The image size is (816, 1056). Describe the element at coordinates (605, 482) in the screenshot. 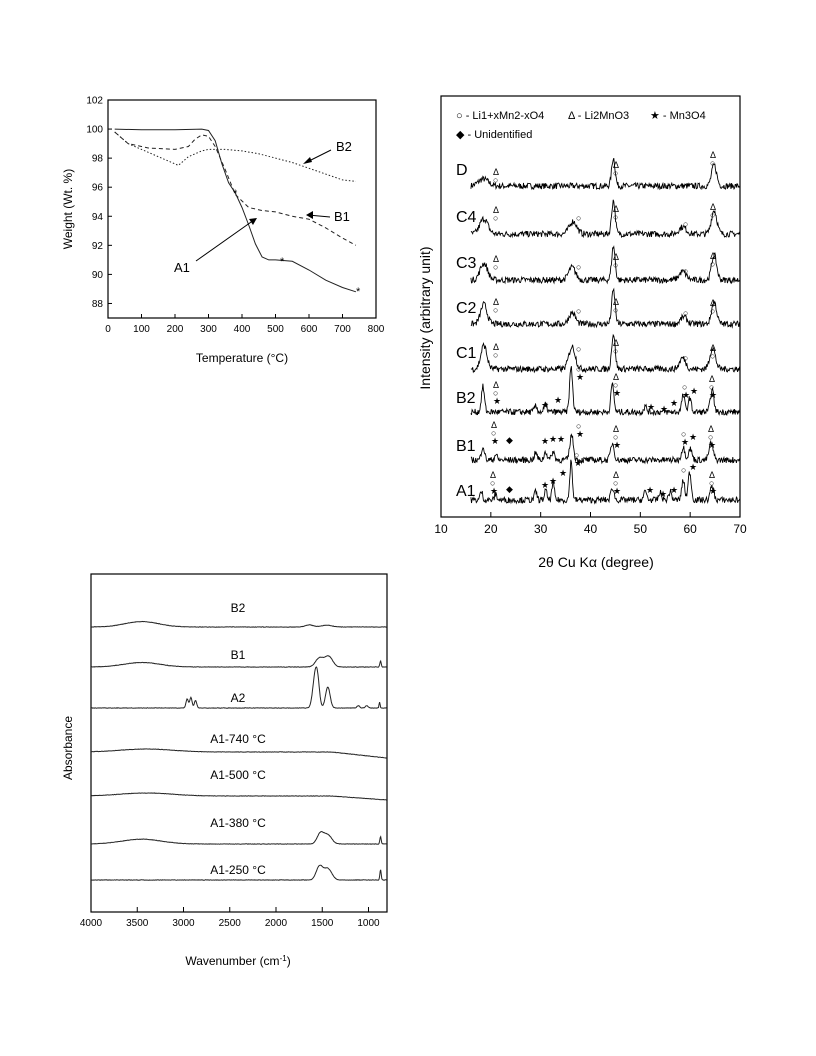

I see `xrd-pattern-a1` at that location.